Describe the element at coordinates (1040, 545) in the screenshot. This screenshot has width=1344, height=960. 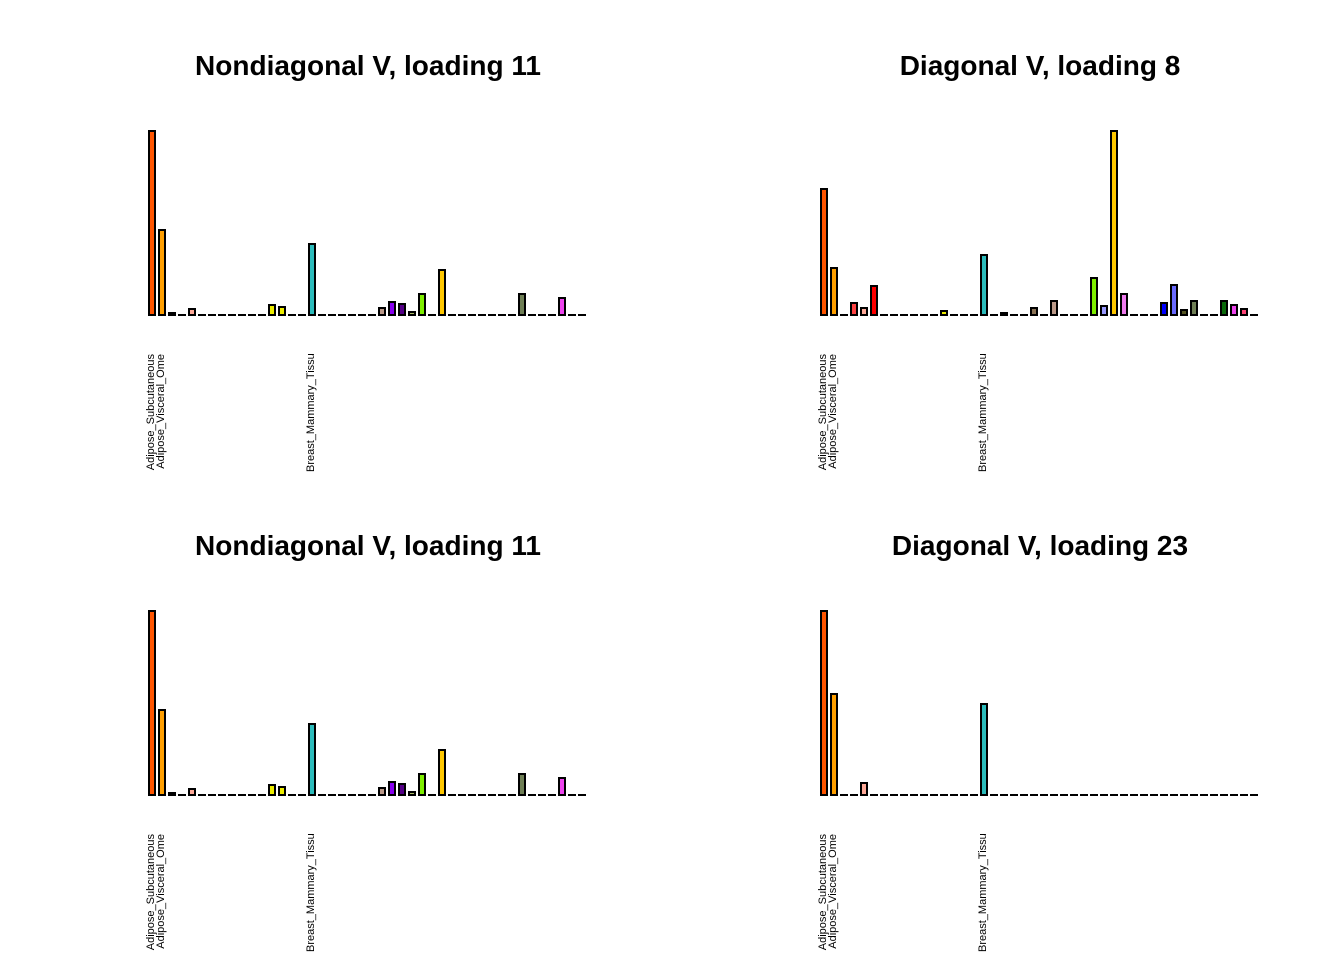
I see `chart-title: Diagonal V, loading 23` at that location.